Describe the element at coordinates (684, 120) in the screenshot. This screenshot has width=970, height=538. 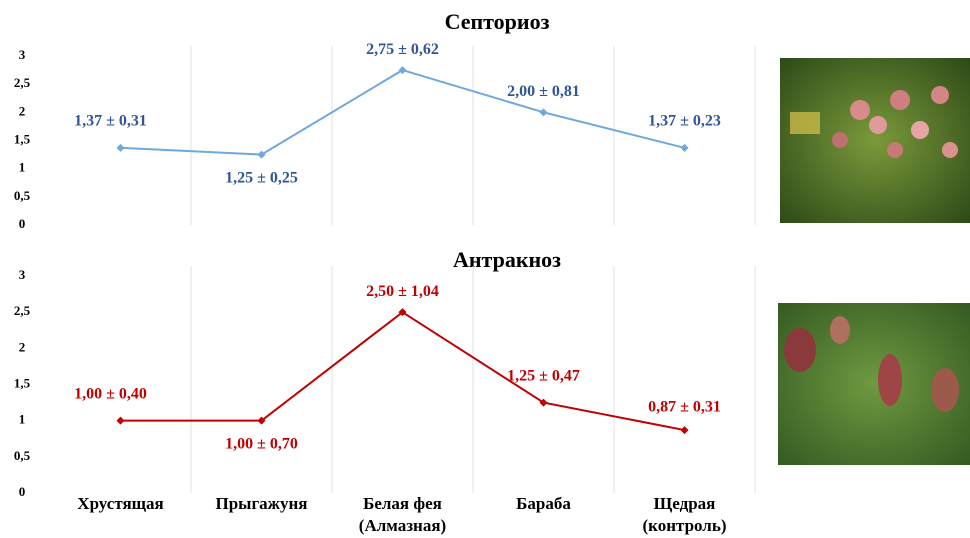
I see `data-label: 1,37 ± 0,23` at that location.